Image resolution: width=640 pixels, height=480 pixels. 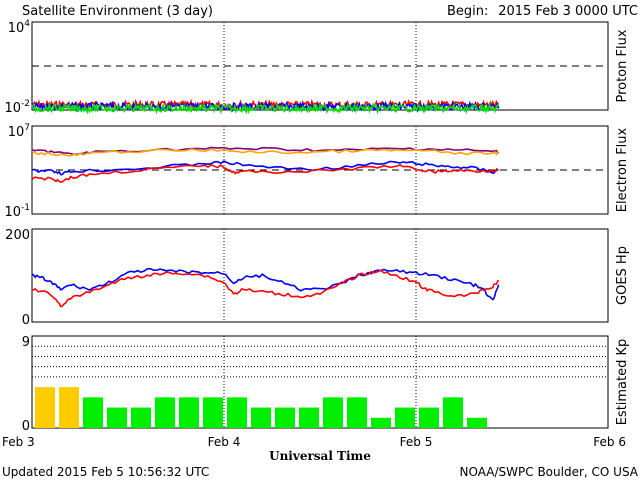 I want to click on x-axis-label: Universal Time, so click(x=320, y=456).